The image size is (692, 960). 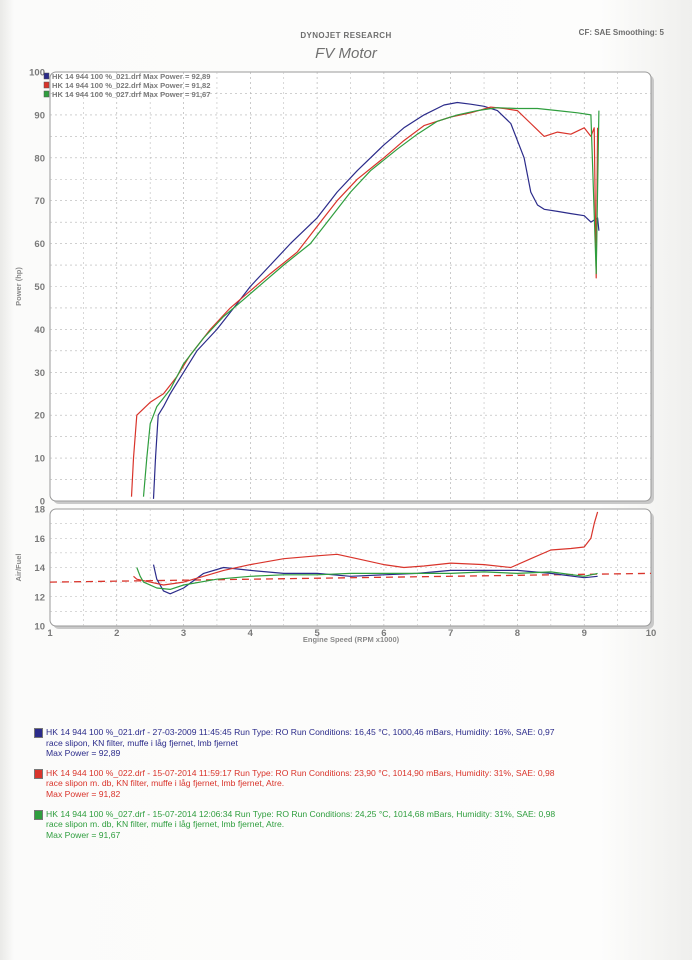 What do you see at coordinates (37, 73) in the screenshot?
I see `y-tick-label: 100` at bounding box center [37, 73].